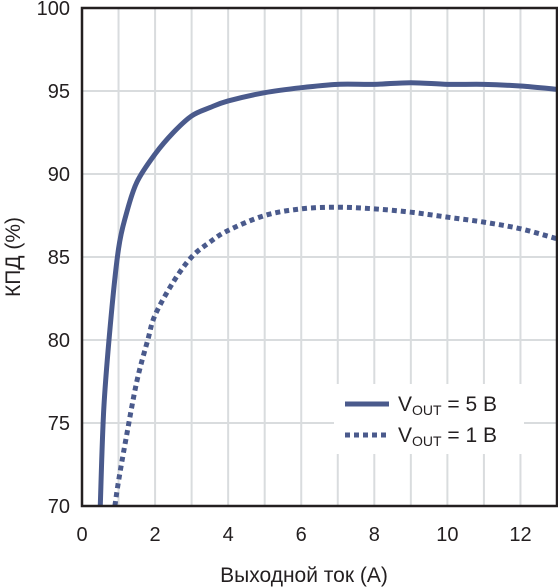  What do you see at coordinates (304, 575) in the screenshot?
I see `x-axis-title: Выходной ток (А)` at bounding box center [304, 575].